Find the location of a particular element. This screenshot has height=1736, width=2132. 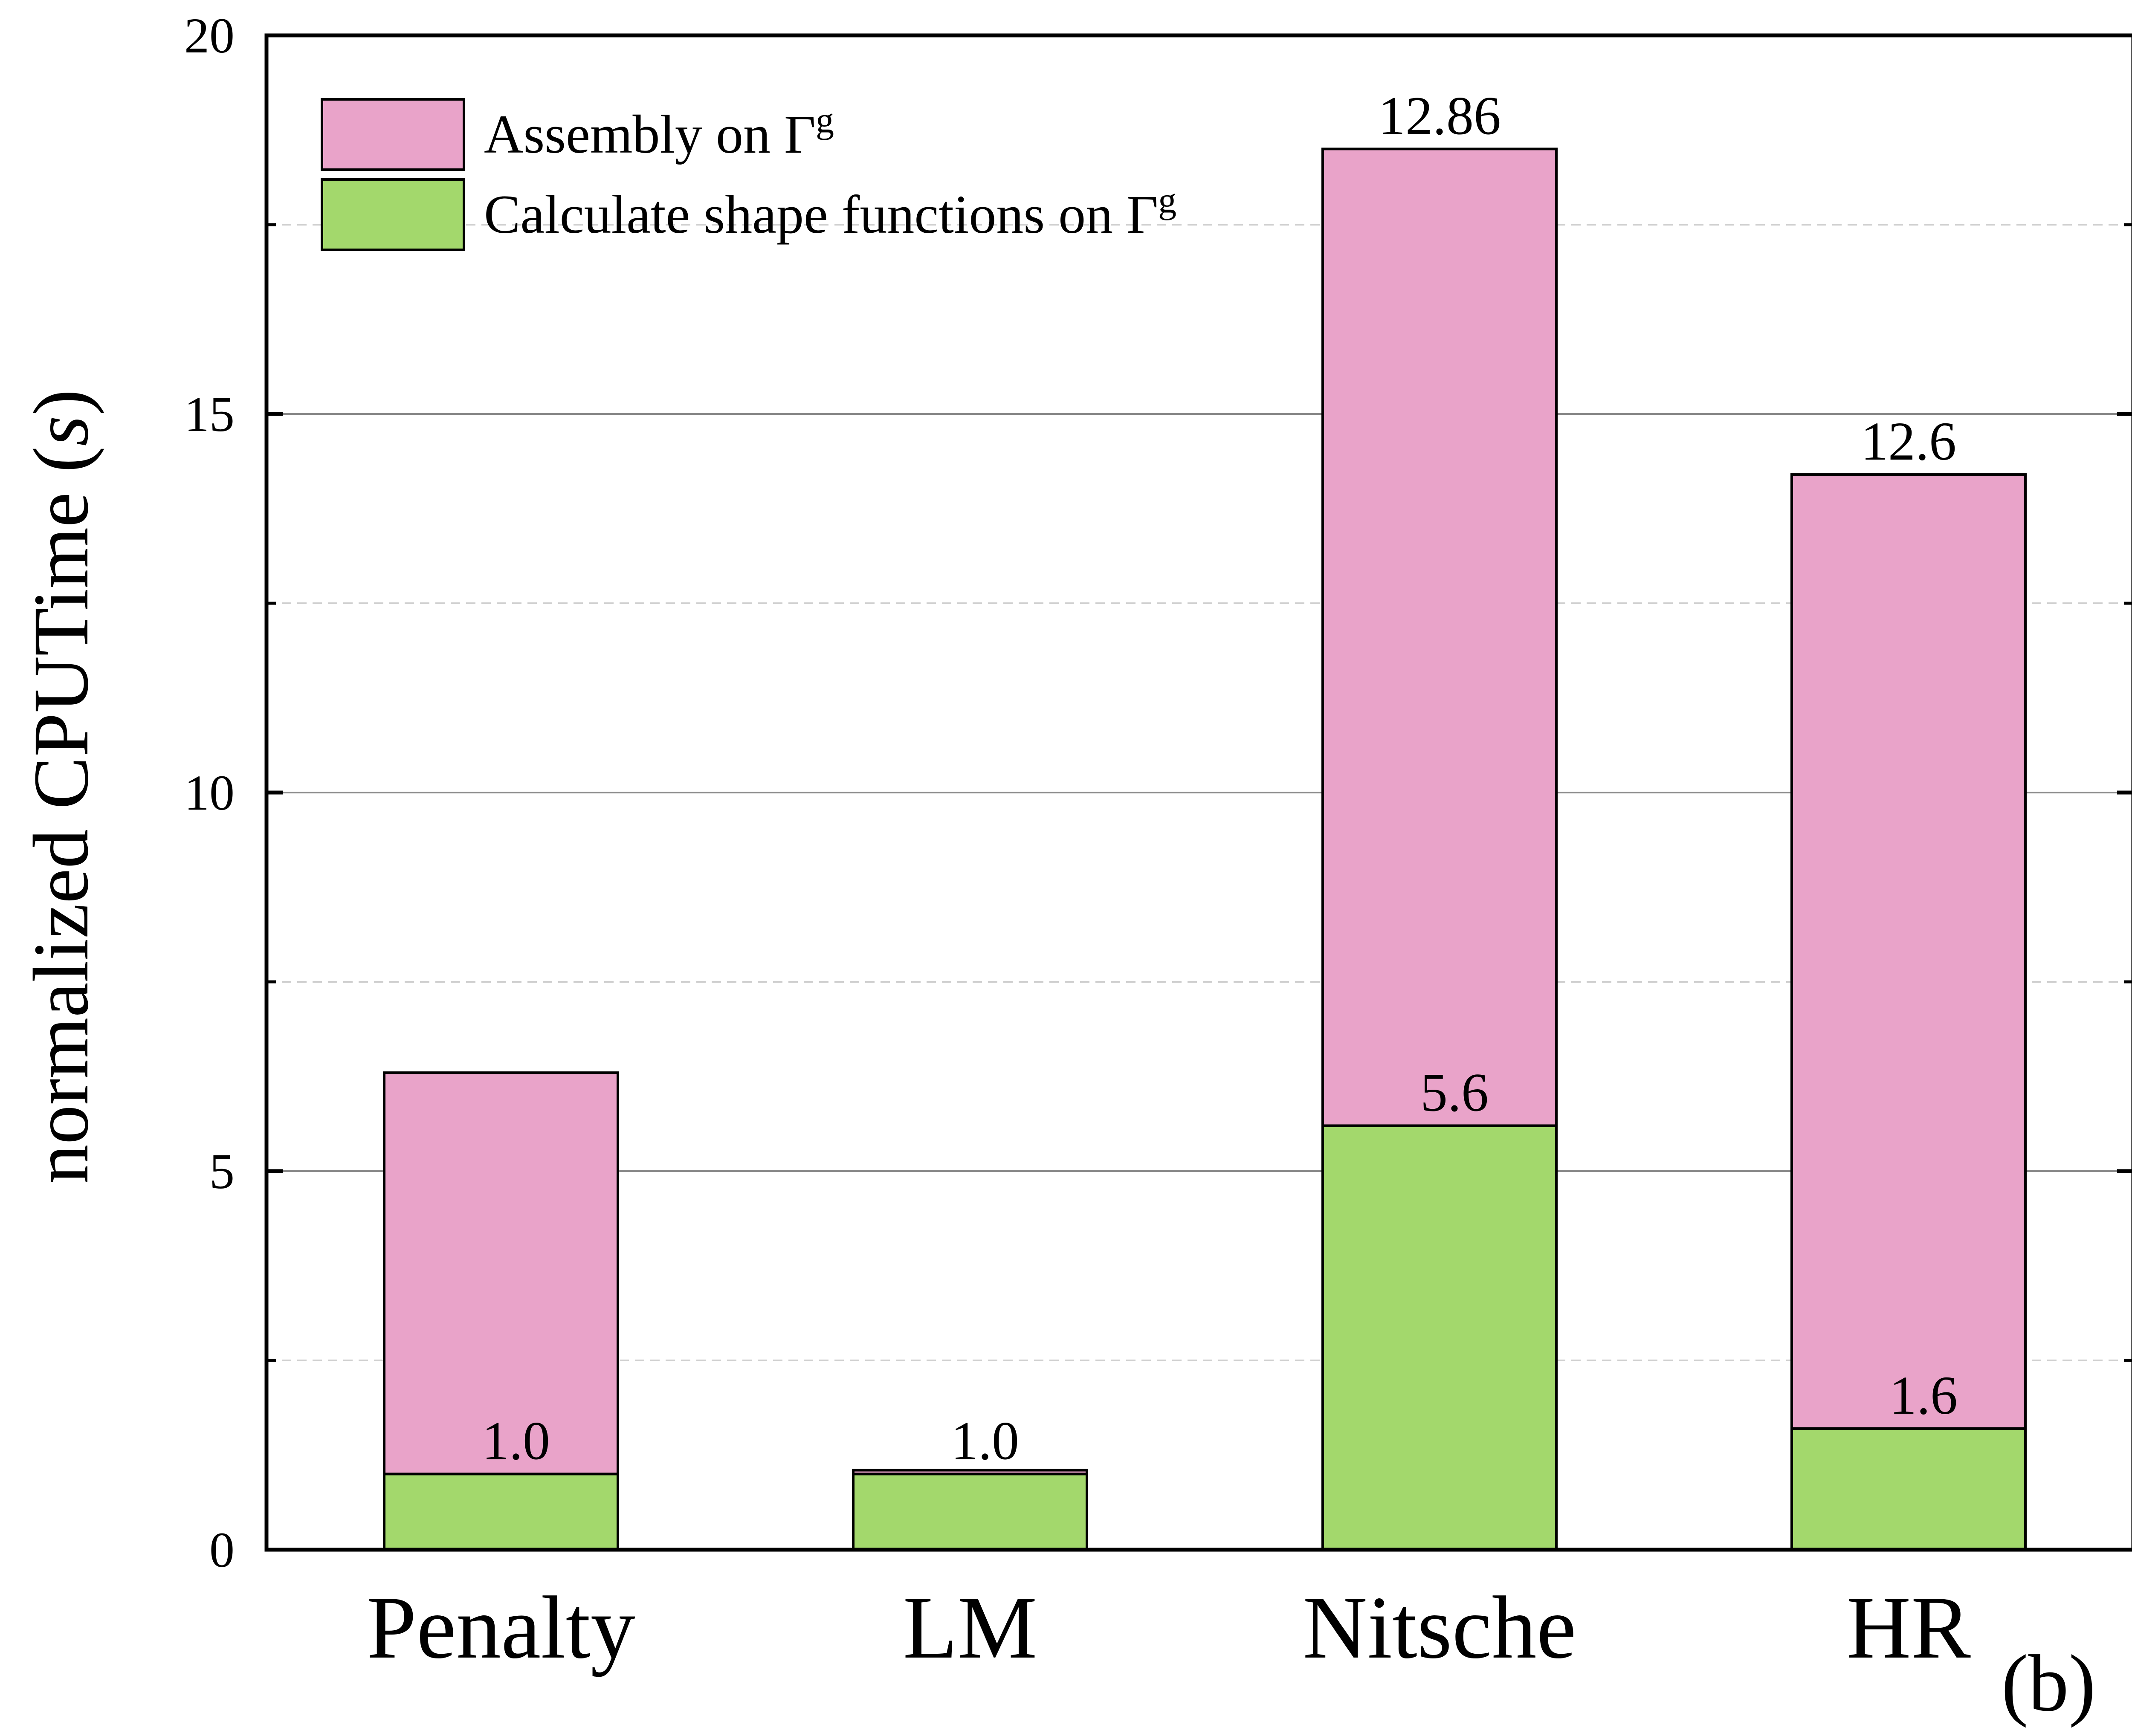

y-tick-label: 15 is located at coordinates (209, 414).